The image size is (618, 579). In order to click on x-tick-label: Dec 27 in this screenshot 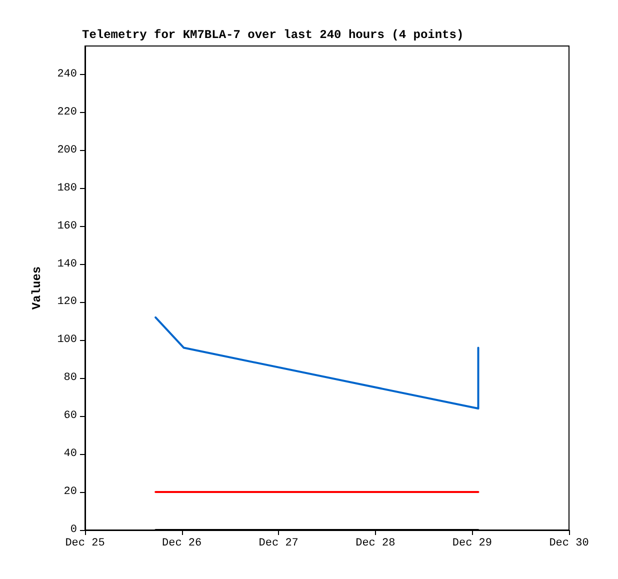, I will do `click(278, 544)`.